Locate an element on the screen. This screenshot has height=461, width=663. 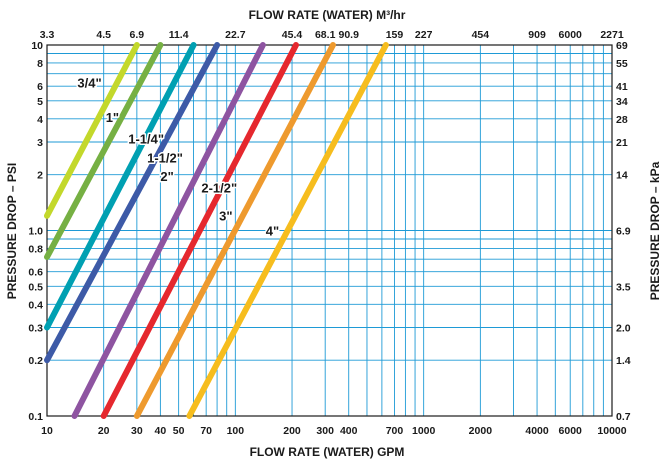
y-tick-label: 0.6 is located at coordinates (35, 273).